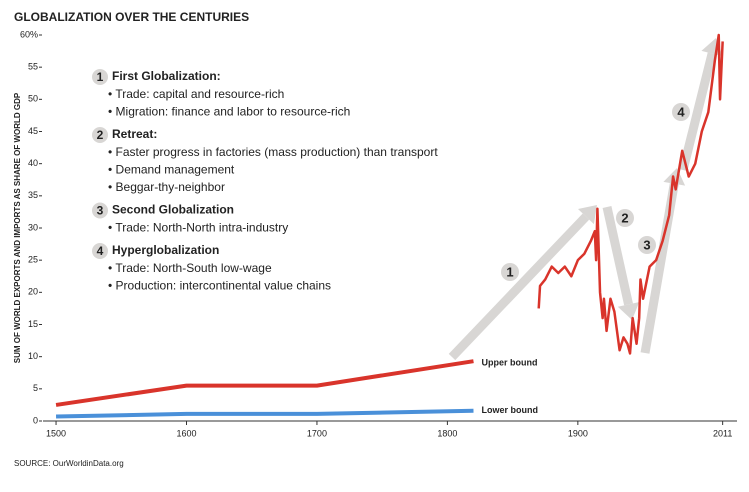 The image size is (749, 492). I want to click on annotation-bullet: • Beggar-thy-neighbor, so click(166, 187).